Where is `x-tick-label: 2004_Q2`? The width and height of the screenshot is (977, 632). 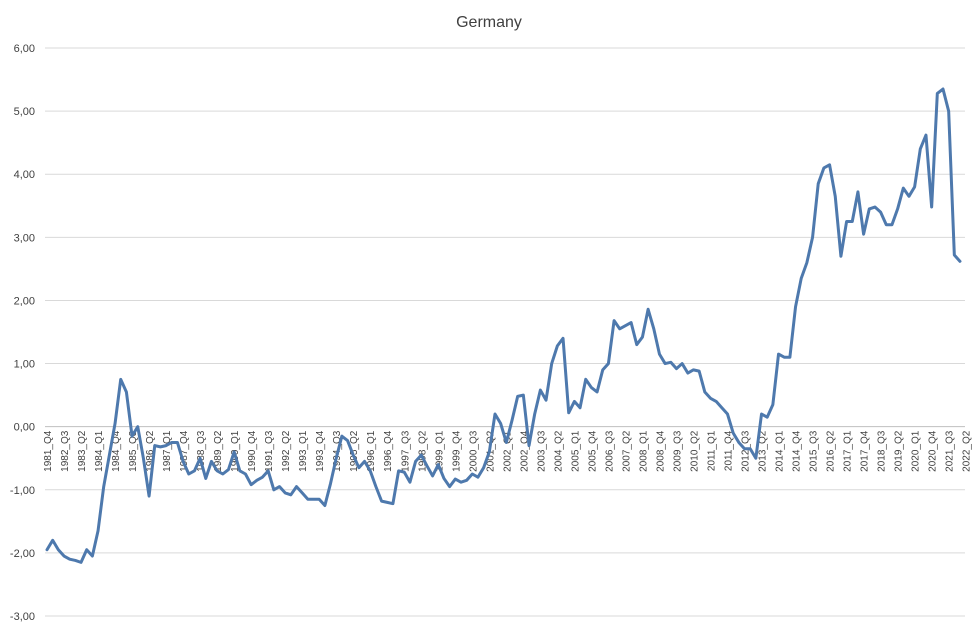 x-tick-label: 2004_Q2 is located at coordinates (558, 451).